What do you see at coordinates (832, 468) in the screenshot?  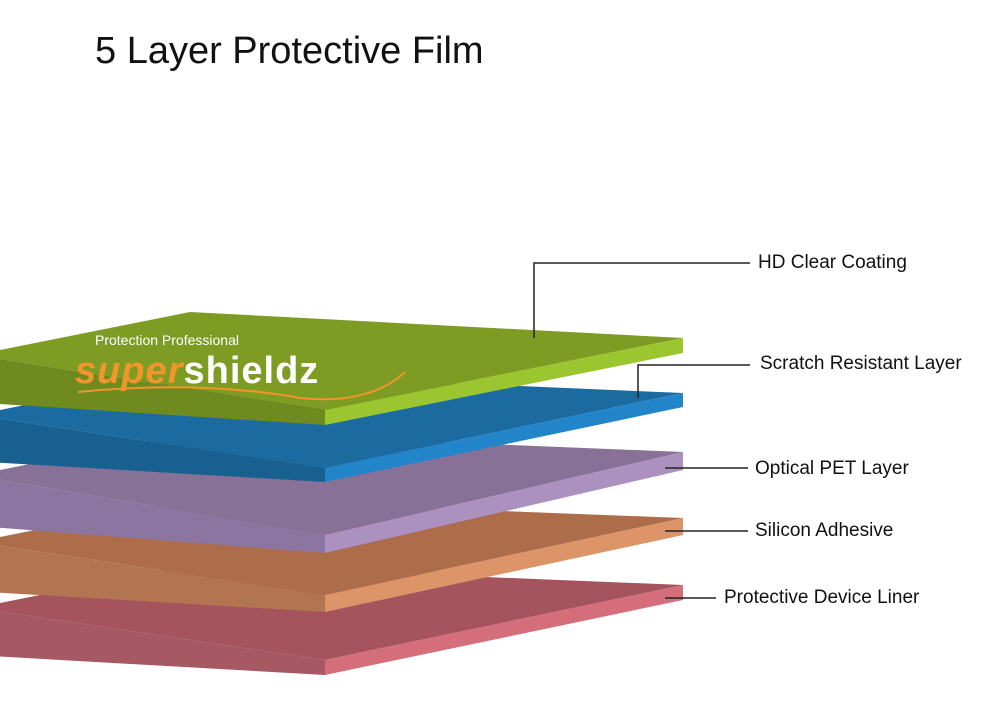 I see `label-optical-pet-layer: Optical PET Layer` at bounding box center [832, 468].